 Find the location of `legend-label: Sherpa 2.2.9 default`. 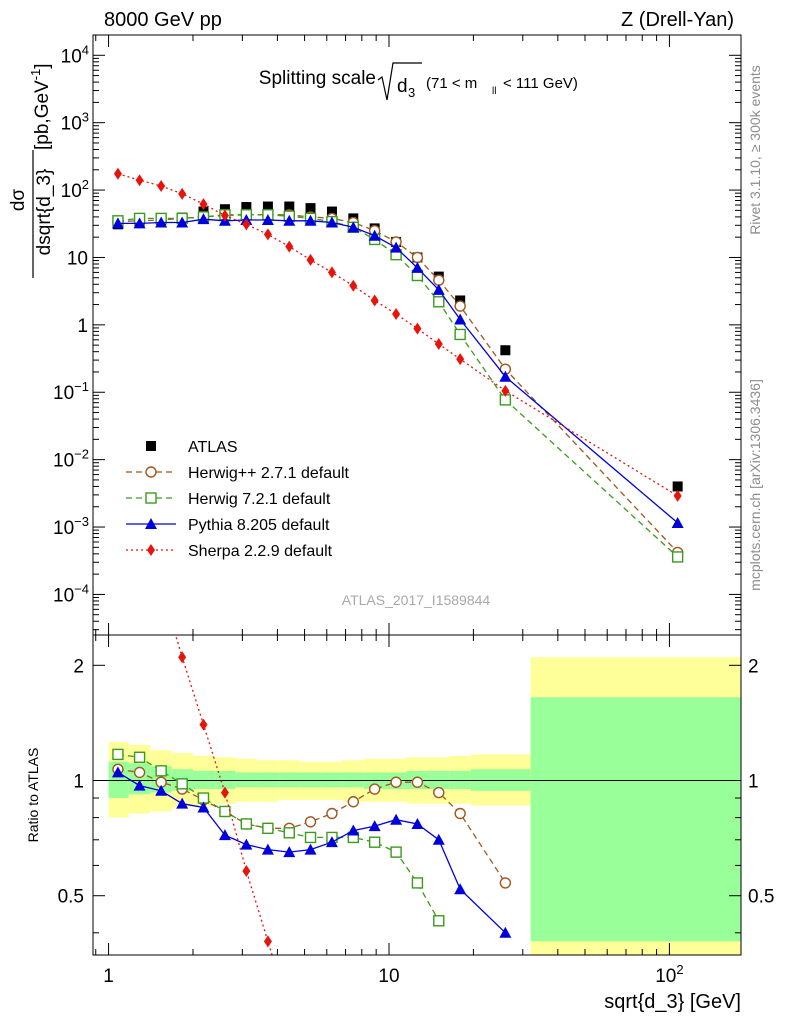

legend-label: Sherpa 2.2.9 default is located at coordinates (260, 551).